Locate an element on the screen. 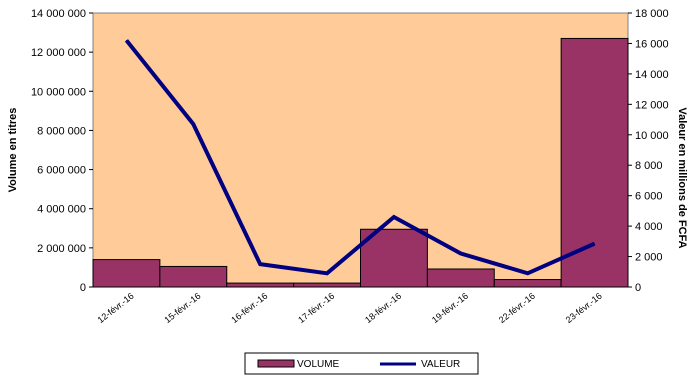  legend-volume-swatch is located at coordinates (276, 363).